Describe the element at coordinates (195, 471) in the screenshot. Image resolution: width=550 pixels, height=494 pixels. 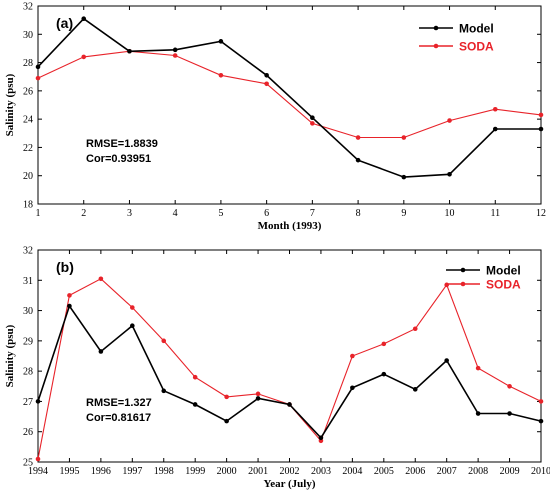
I see `panel-b-x-tick-label: 1999` at that location.